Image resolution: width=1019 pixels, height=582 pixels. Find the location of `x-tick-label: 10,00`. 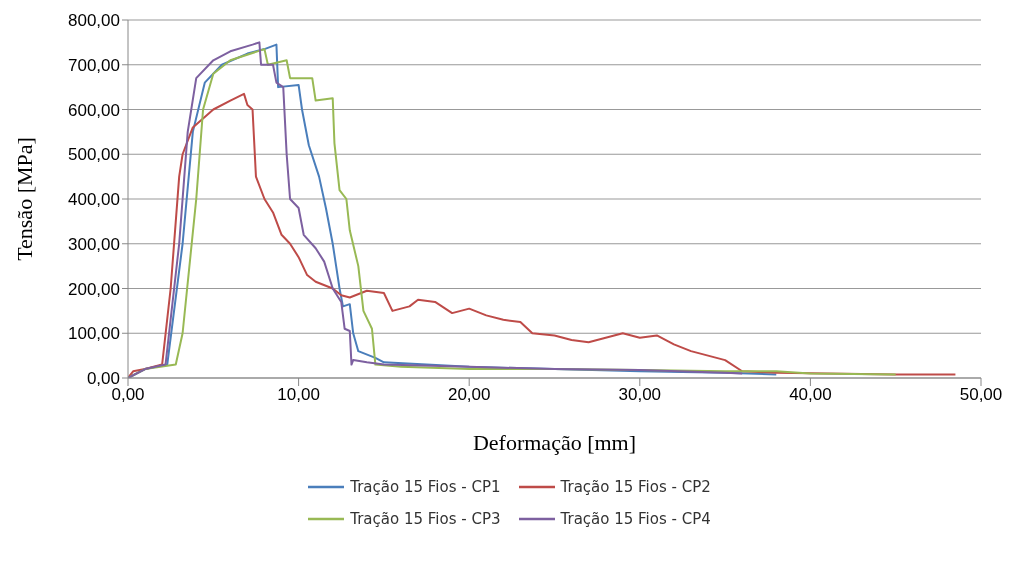

x-tick-label: 10,00 is located at coordinates (298, 395).